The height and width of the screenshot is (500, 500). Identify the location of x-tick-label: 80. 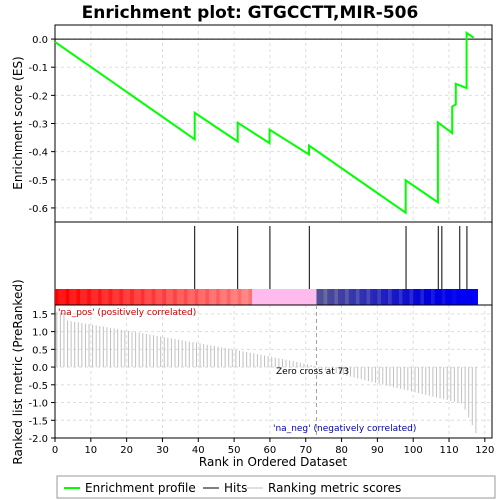
(341, 450).